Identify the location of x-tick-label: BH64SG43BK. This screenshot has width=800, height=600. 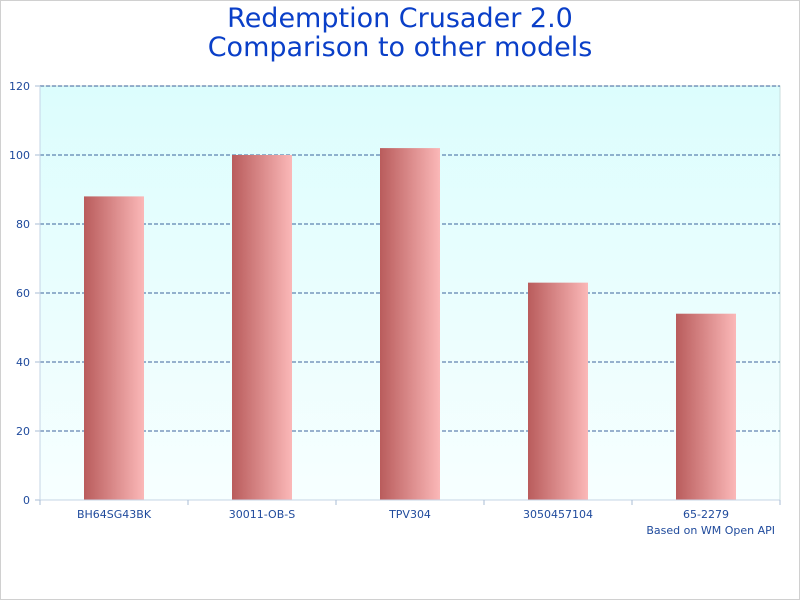
(114, 514).